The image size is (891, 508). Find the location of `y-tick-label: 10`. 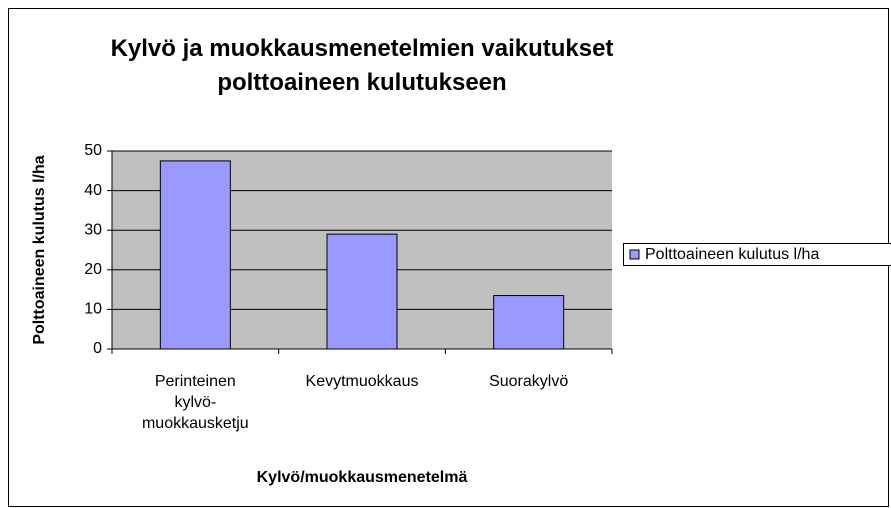

y-tick-label: 10 is located at coordinates (93, 309).